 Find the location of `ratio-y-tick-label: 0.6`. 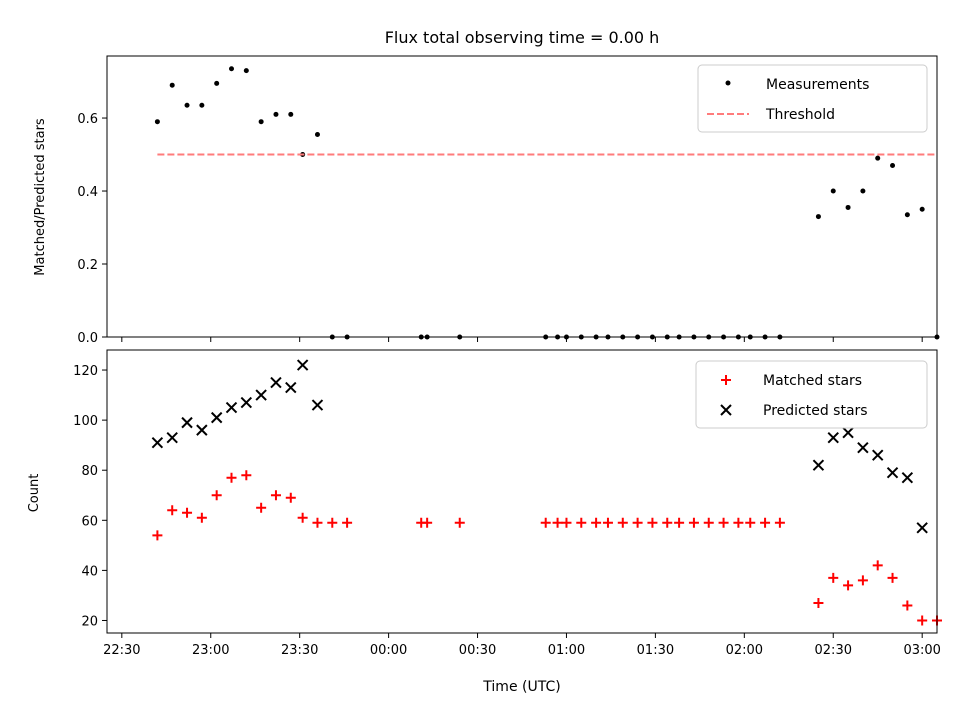

ratio-y-tick-label: 0.6 is located at coordinates (87, 119).